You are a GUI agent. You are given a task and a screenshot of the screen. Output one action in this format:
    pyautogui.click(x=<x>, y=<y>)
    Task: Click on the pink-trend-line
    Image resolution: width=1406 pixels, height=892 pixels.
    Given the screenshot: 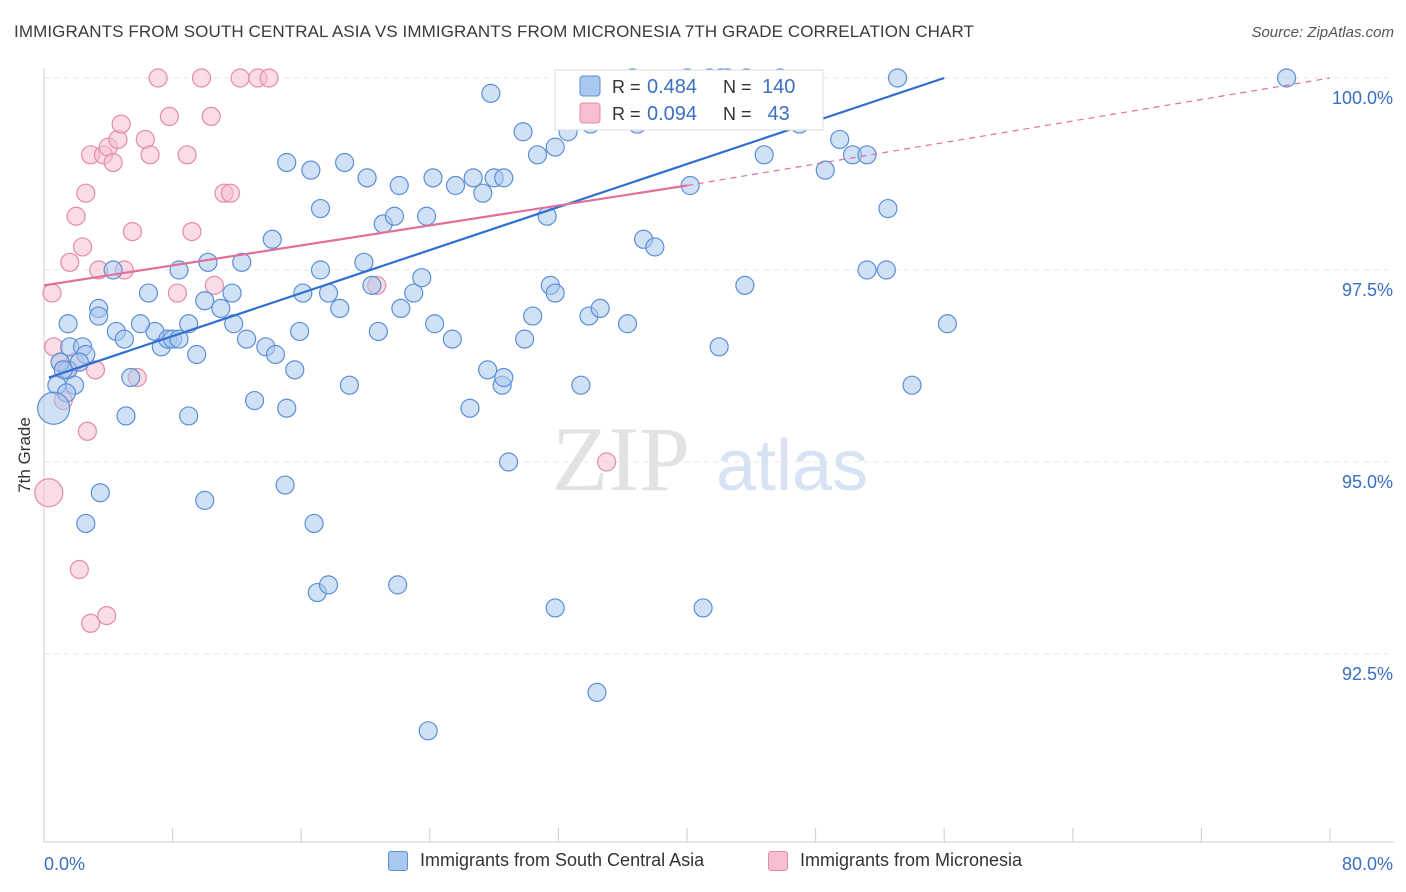 What is the action you would take?
    pyautogui.click(x=365, y=235)
    